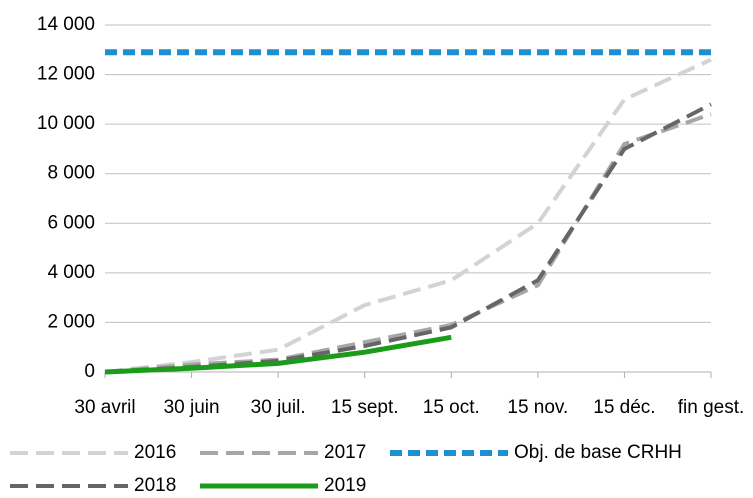 This screenshot has height=498, width=753. Describe the element at coordinates (711, 407) in the screenshot. I see `x-tick-label: fin gest.` at that location.